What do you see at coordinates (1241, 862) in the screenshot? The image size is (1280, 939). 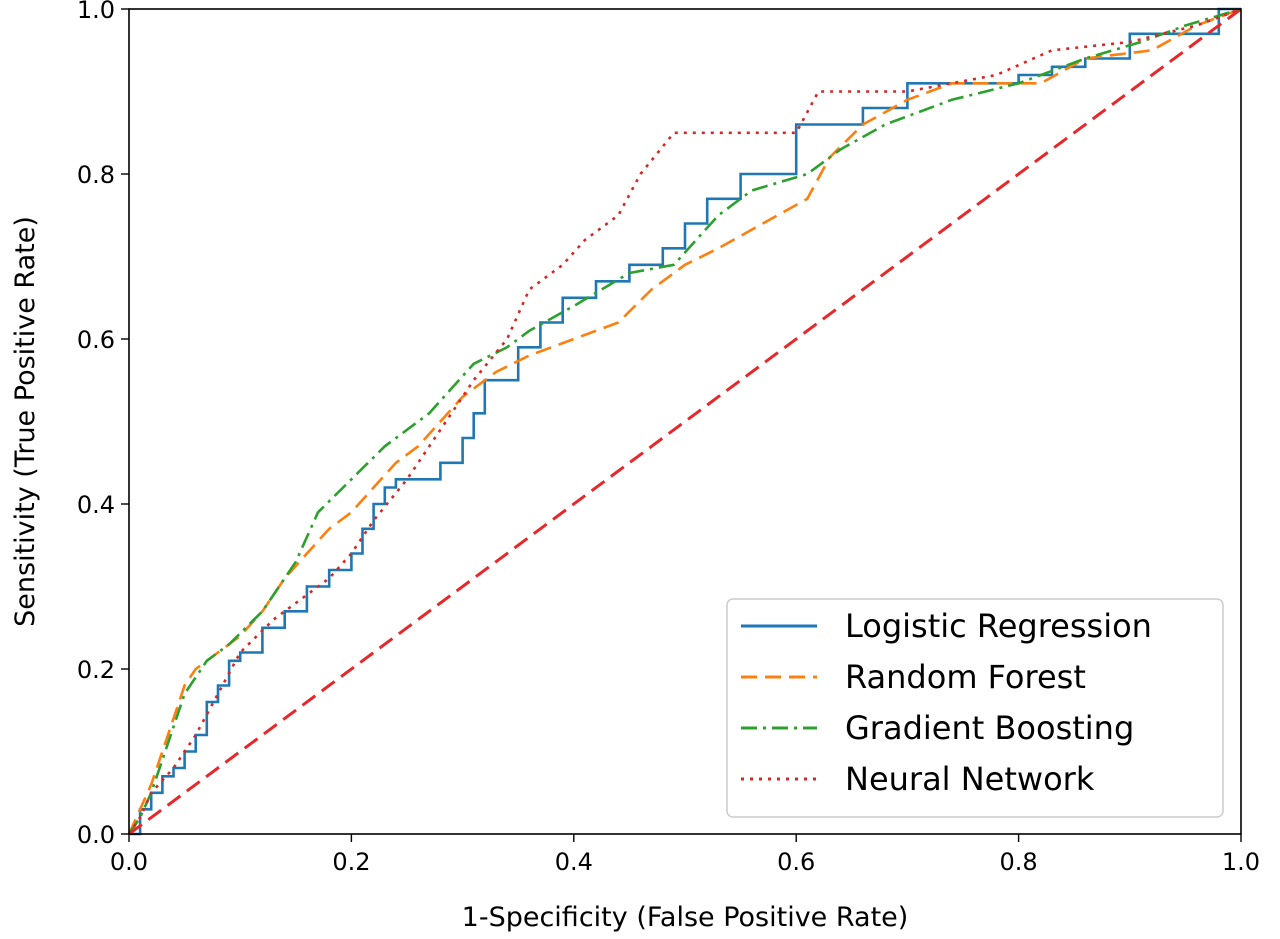 I see `x-tick-label: 1.0` at bounding box center [1241, 862].